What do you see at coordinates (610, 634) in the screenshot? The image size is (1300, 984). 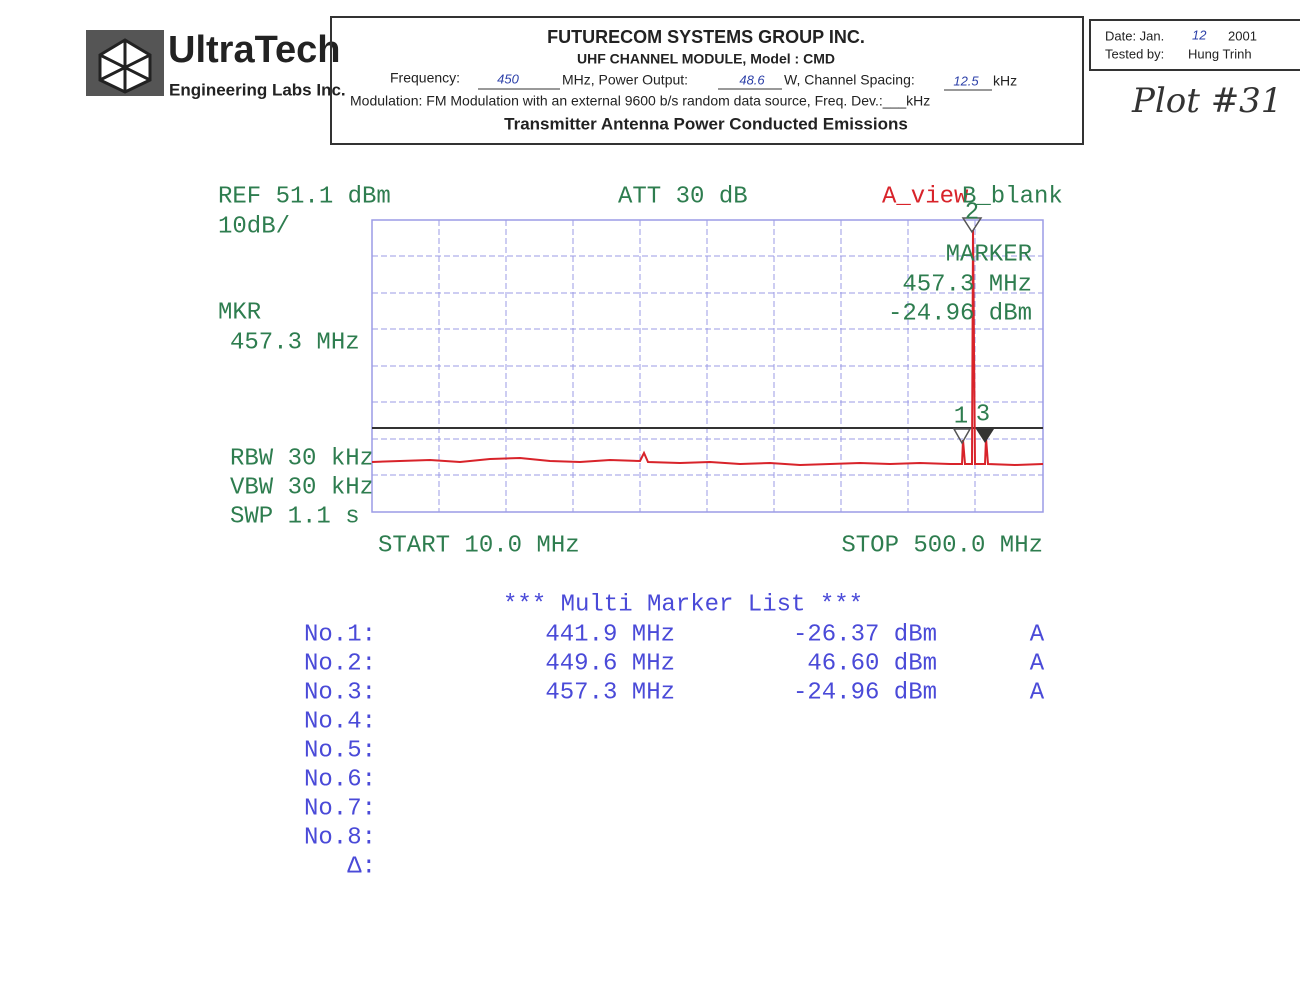 I see `marker-freq: 441.9 MHz` at bounding box center [610, 634].